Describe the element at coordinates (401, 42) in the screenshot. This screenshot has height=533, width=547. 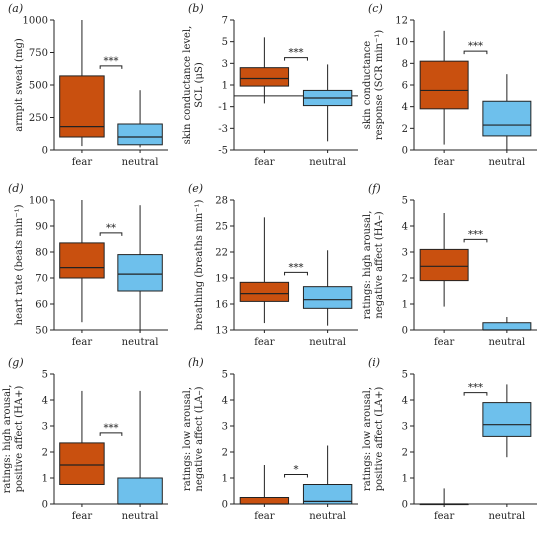
I see `y-tick-label: 10` at that location.